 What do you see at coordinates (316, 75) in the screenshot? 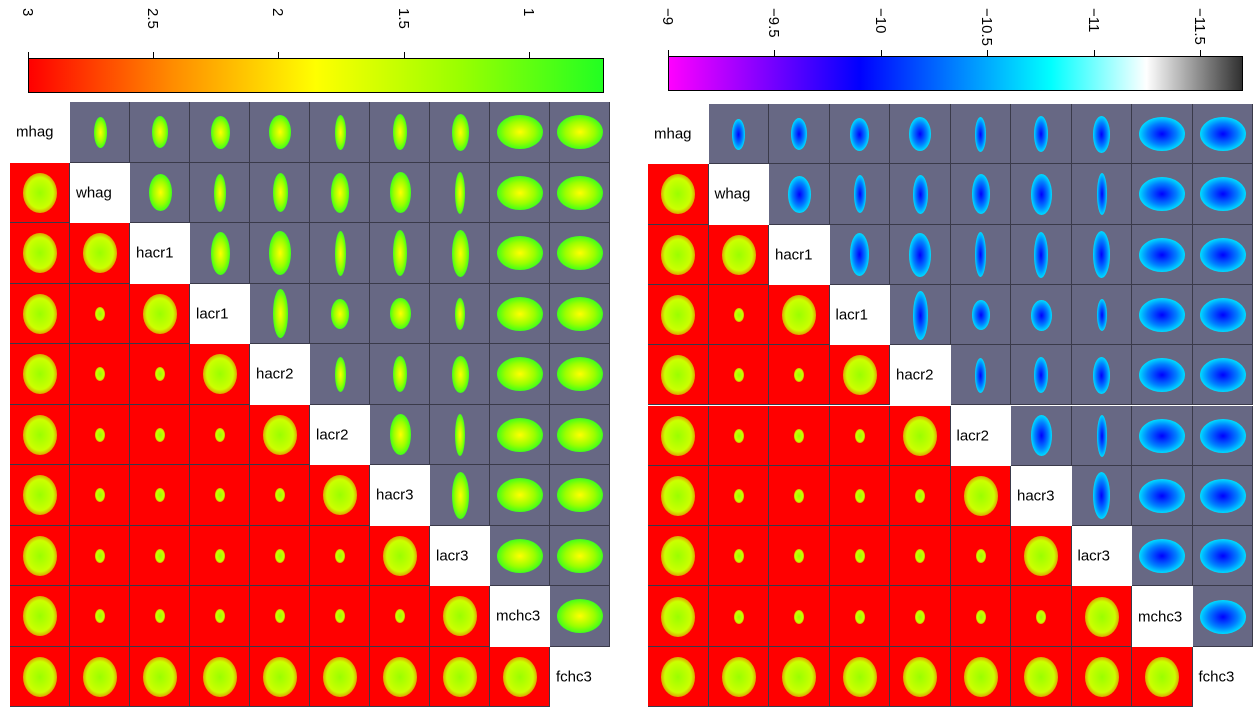
I see `left-colorbar` at bounding box center [316, 75].